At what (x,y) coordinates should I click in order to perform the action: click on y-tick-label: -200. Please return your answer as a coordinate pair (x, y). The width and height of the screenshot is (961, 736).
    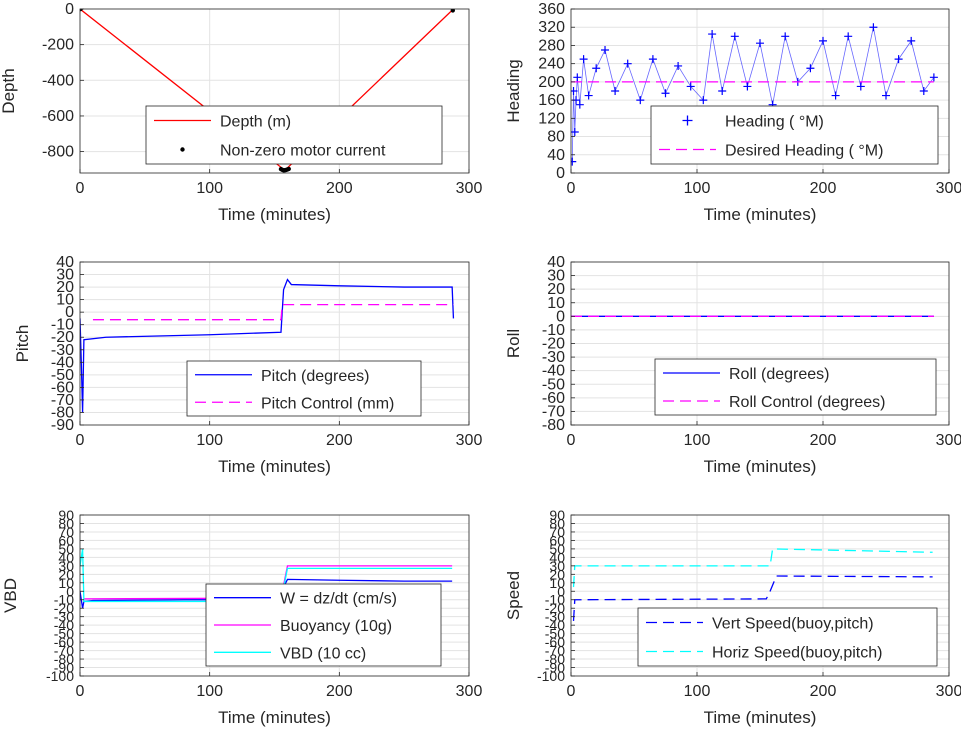
    Looking at the image, I should click on (58, 45).